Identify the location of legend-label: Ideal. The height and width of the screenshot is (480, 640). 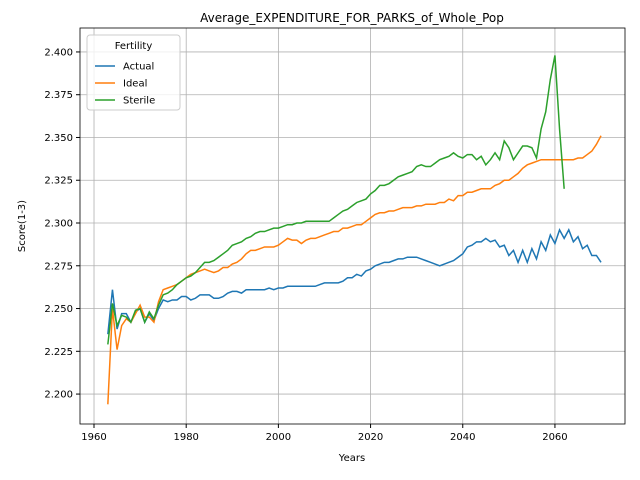
(135, 84).